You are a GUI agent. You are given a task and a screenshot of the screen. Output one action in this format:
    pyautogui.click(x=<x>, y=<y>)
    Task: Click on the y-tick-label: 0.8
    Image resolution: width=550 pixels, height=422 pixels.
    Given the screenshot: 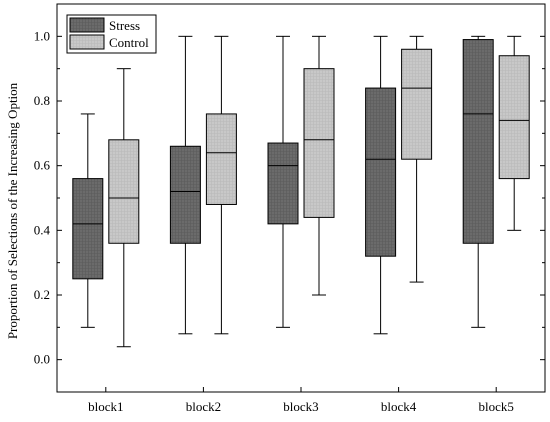 What is the action you would take?
    pyautogui.click(x=42, y=100)
    